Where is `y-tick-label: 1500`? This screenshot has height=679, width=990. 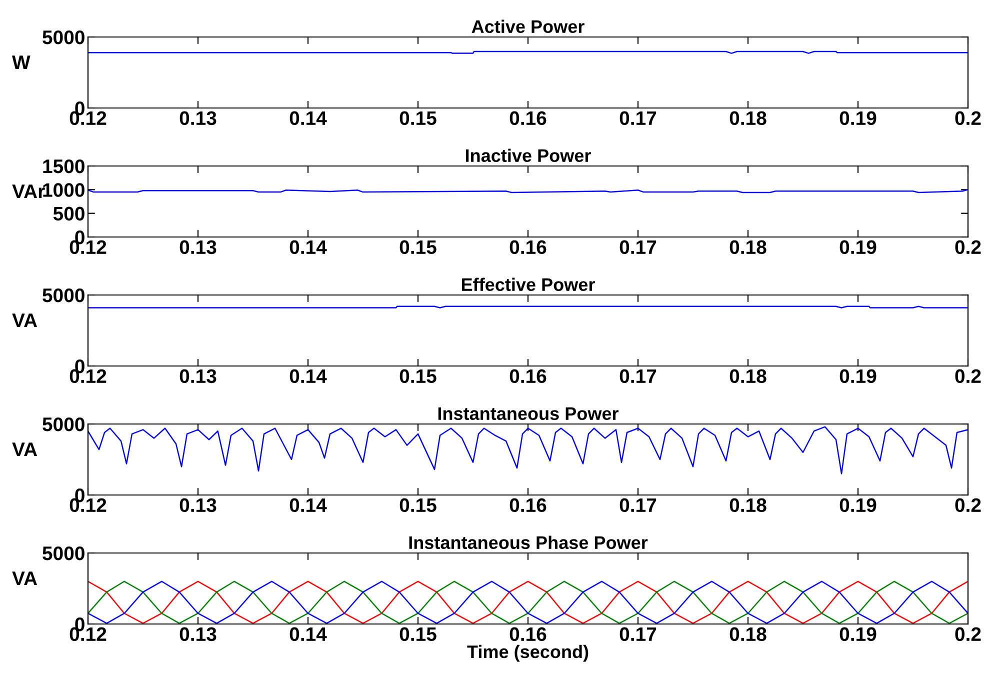
y-tick-label: 1500 is located at coordinates (63, 166).